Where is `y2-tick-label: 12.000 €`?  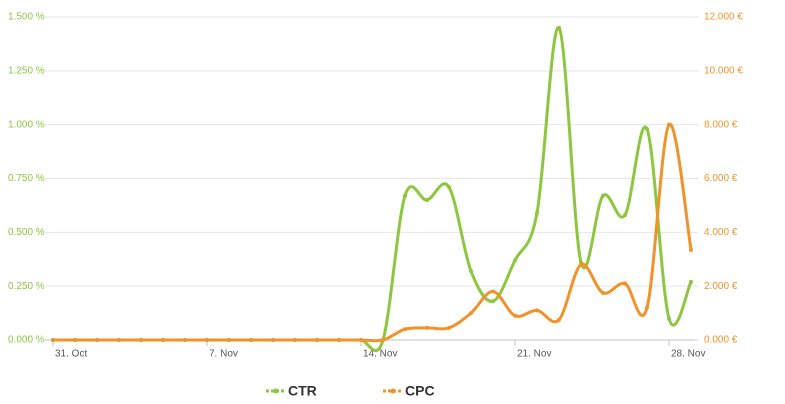
y2-tick-label: 12.000 € is located at coordinates (723, 17).